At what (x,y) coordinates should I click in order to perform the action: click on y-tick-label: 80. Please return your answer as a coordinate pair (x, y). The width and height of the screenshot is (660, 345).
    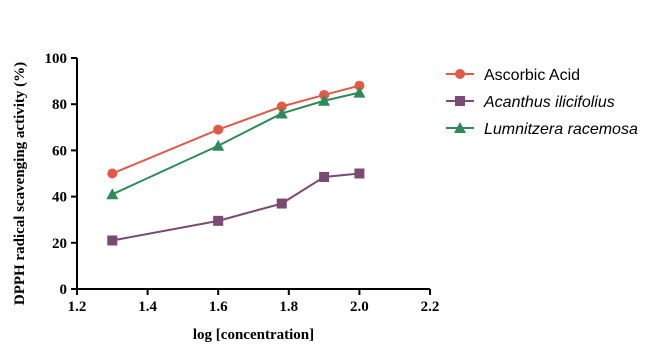
    Looking at the image, I should click on (59, 105).